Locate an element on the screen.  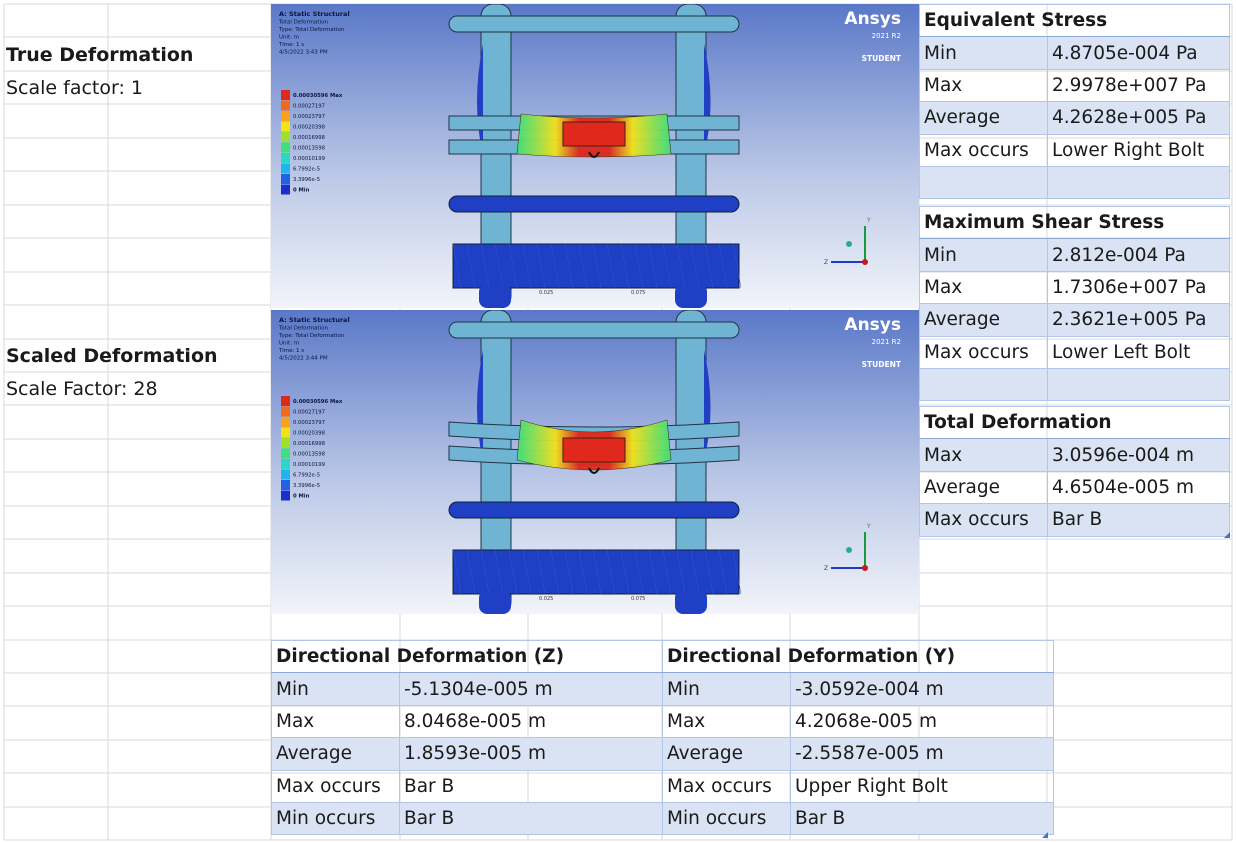
table-cell: -5.1304e-005 m is located at coordinates (531, 689).